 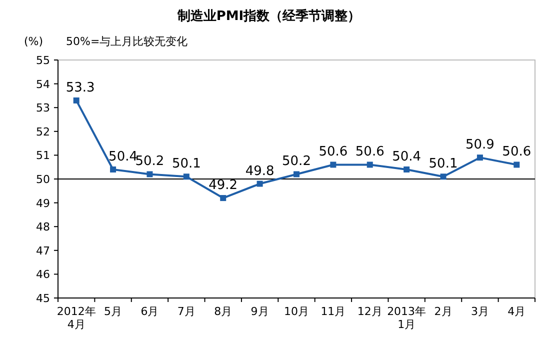 I want to click on chart-title: 制造业PMI指数（经季节调整）, so click(x=268, y=16).